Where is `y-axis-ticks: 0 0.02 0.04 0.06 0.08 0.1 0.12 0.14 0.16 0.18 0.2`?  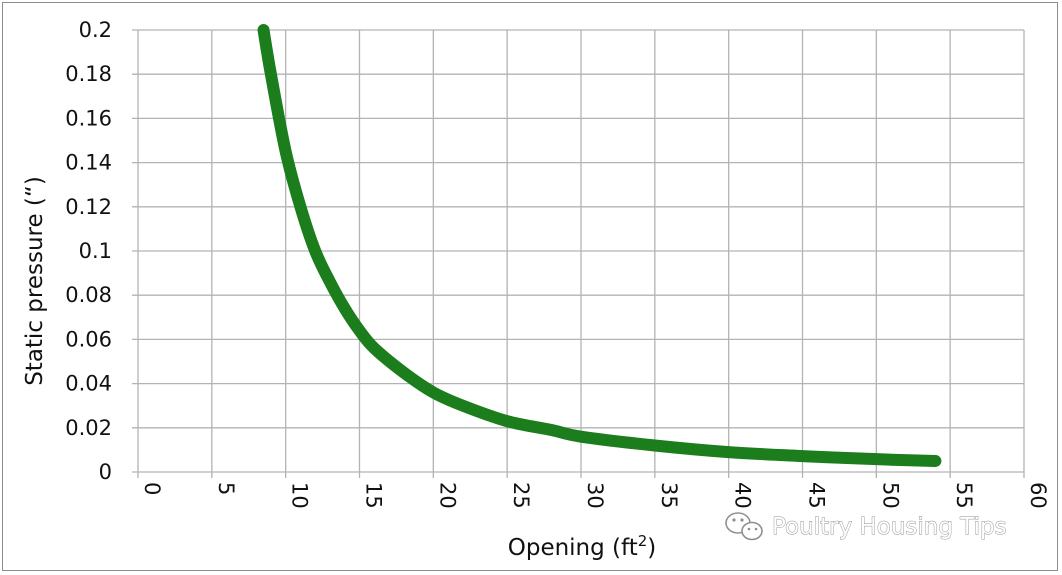
y-axis-ticks: 0 0.02 0.04 0.06 0.08 0.1 0.12 0.14 0.16 0.18 0.2 is located at coordinates (88, 251).